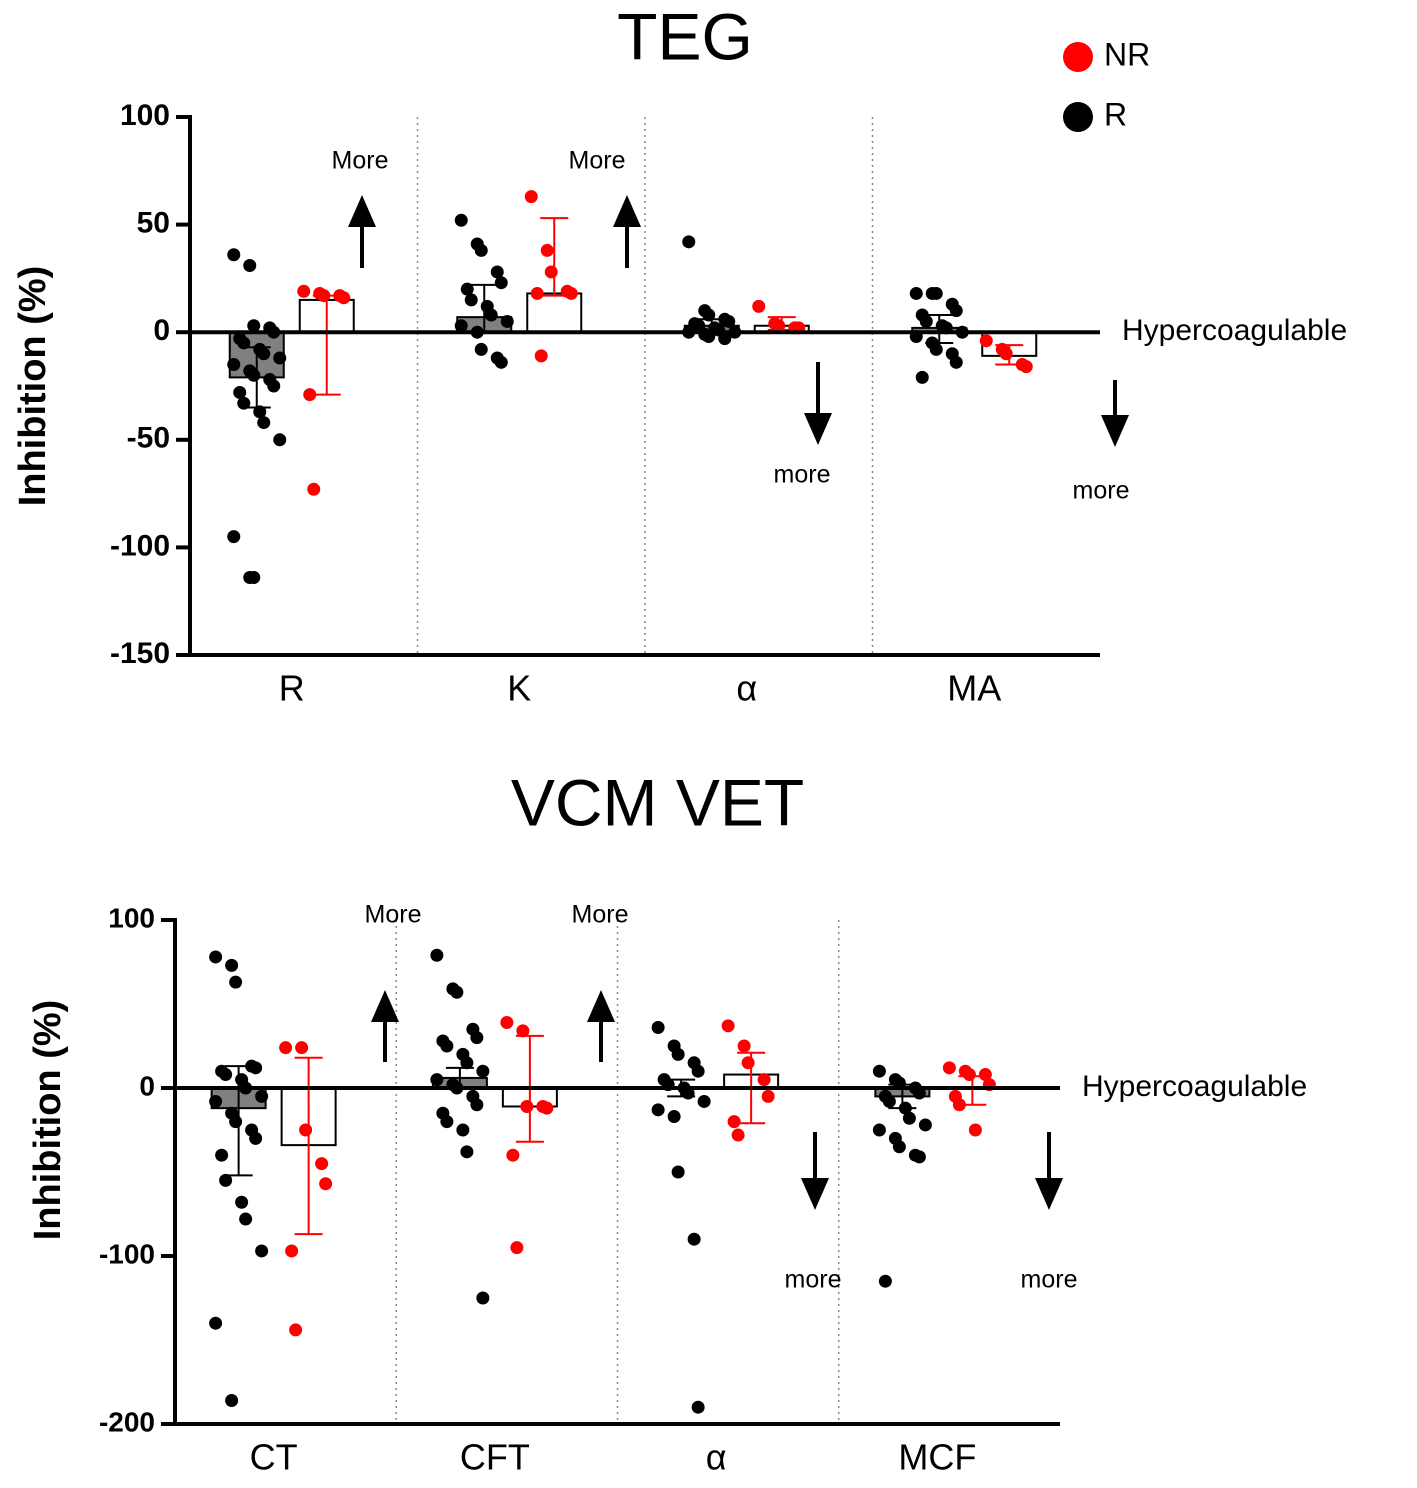 The image size is (1417, 1488). What do you see at coordinates (131, 917) in the screenshot?
I see `y-tick-label: 100` at bounding box center [131, 917].